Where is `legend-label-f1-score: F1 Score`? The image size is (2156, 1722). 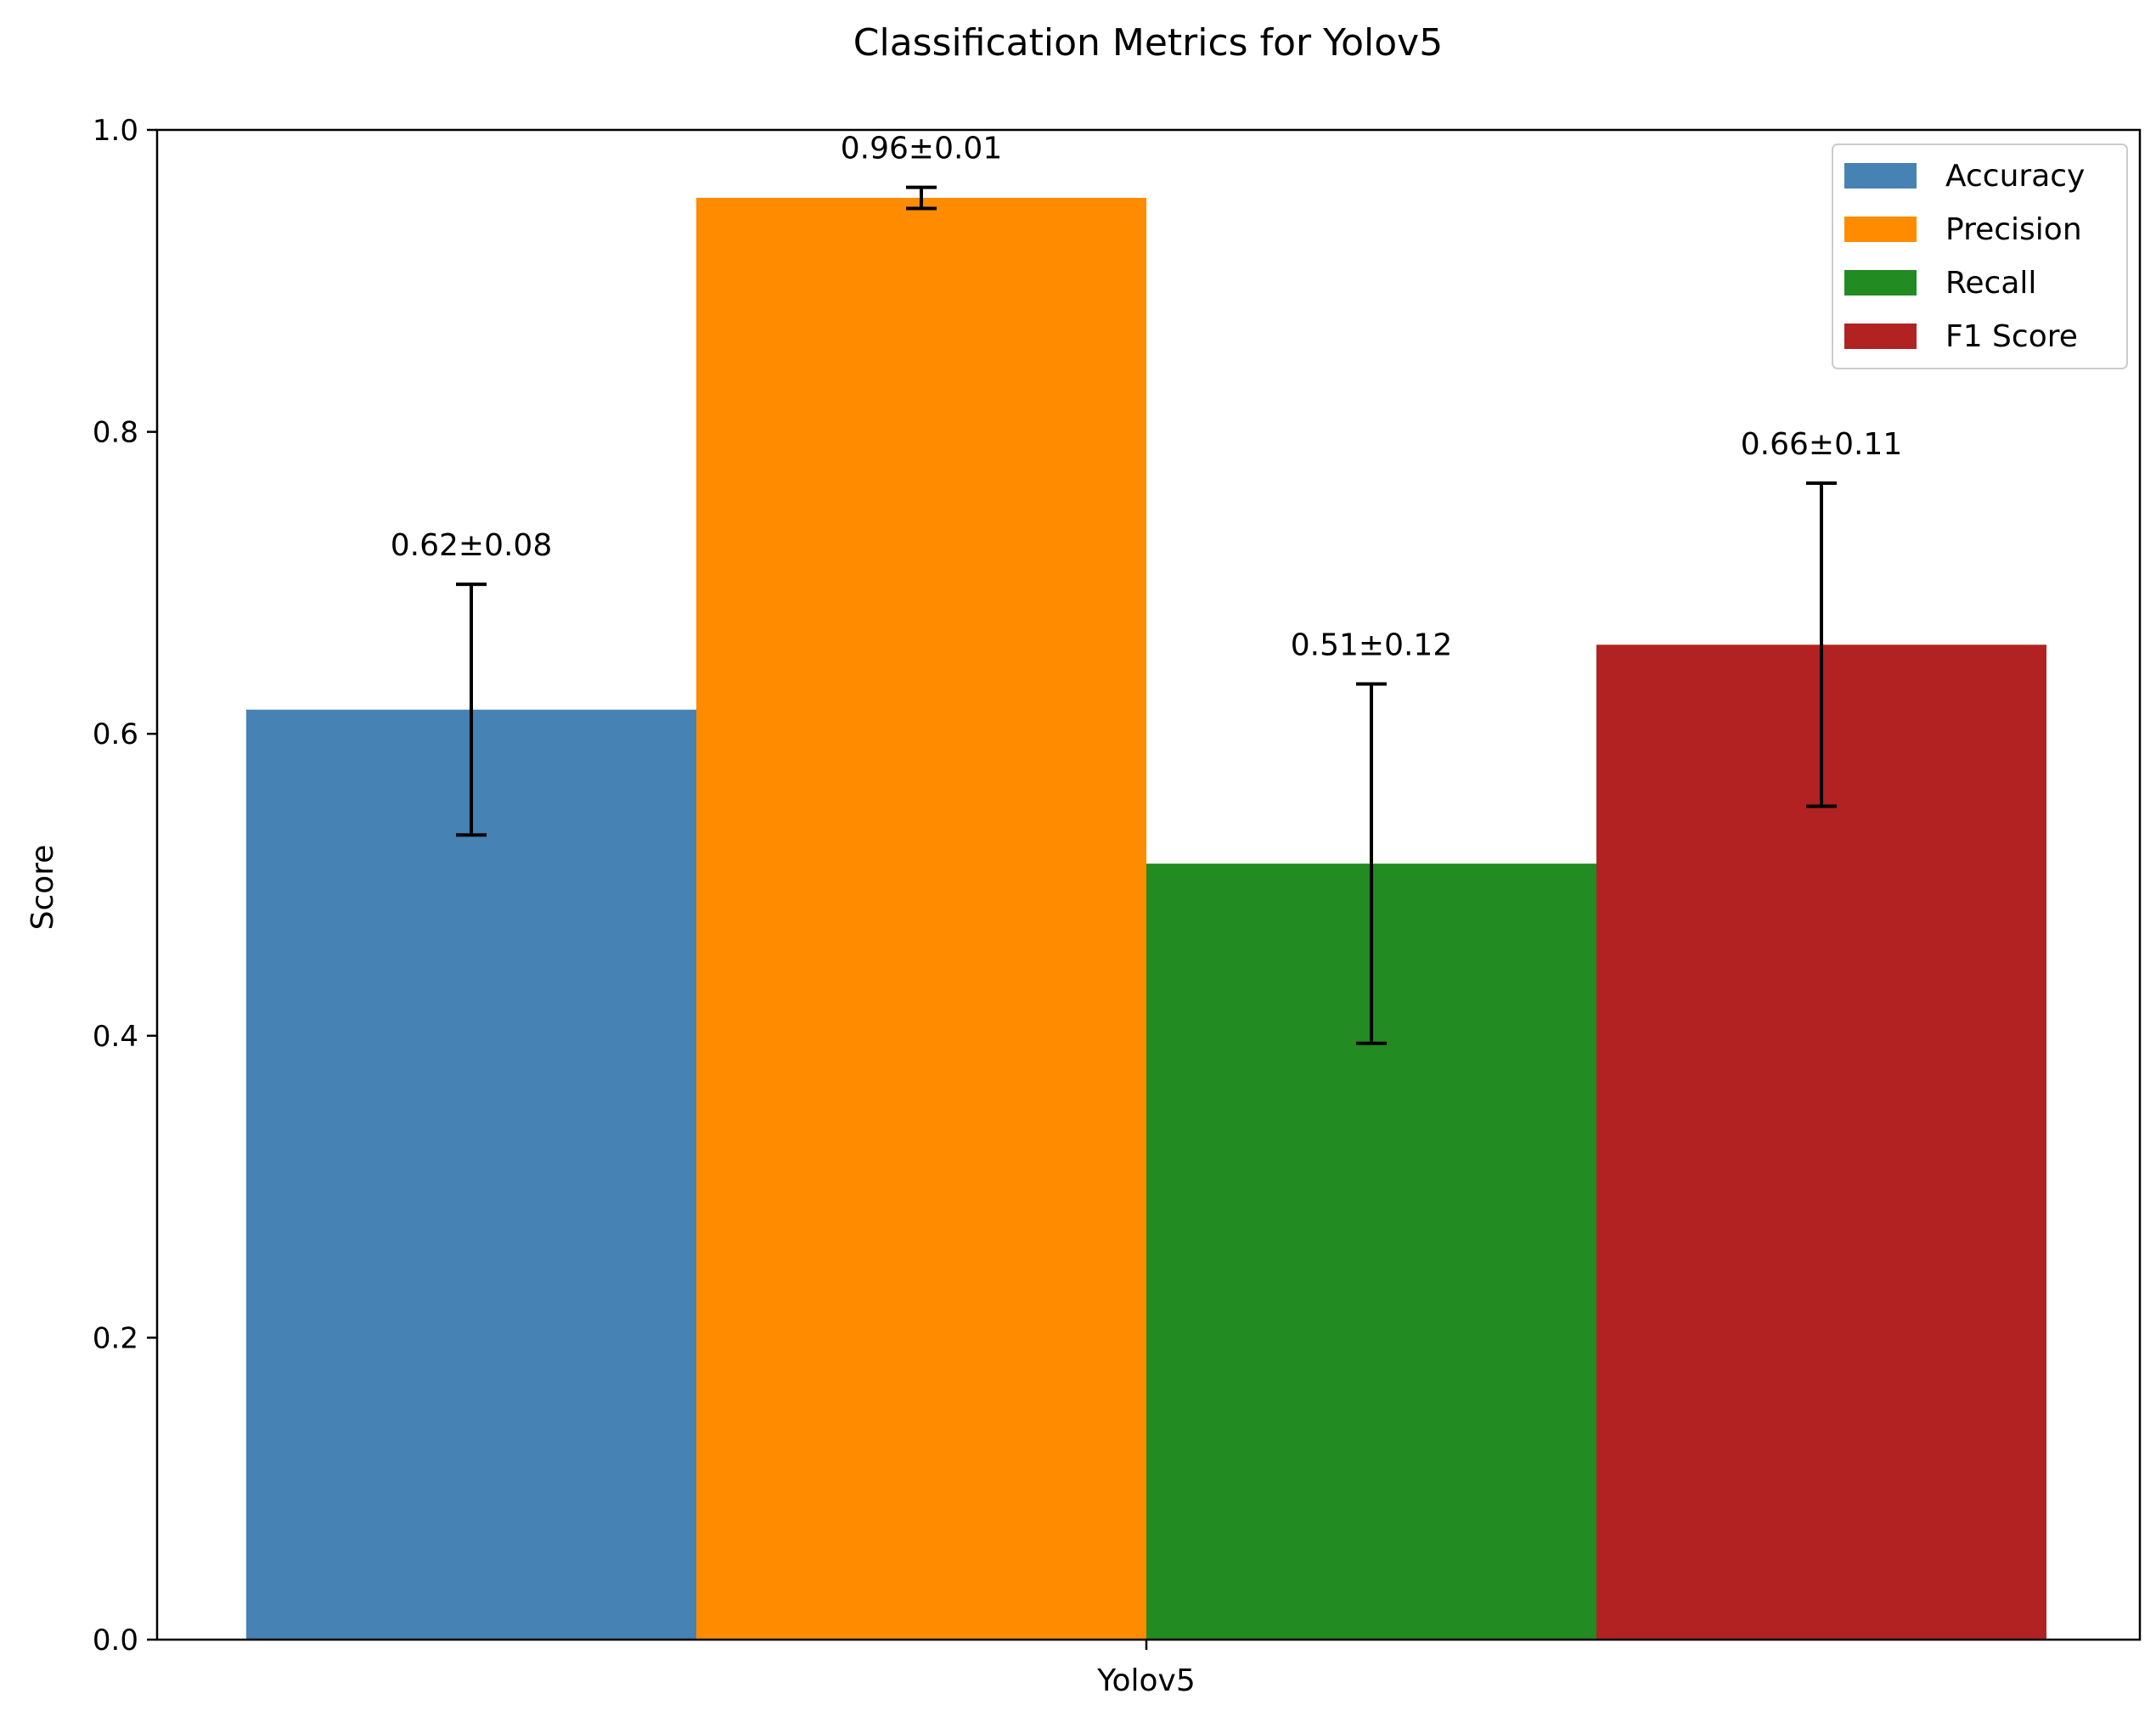 legend-label-f1-score: F1 Score is located at coordinates (2011, 337).